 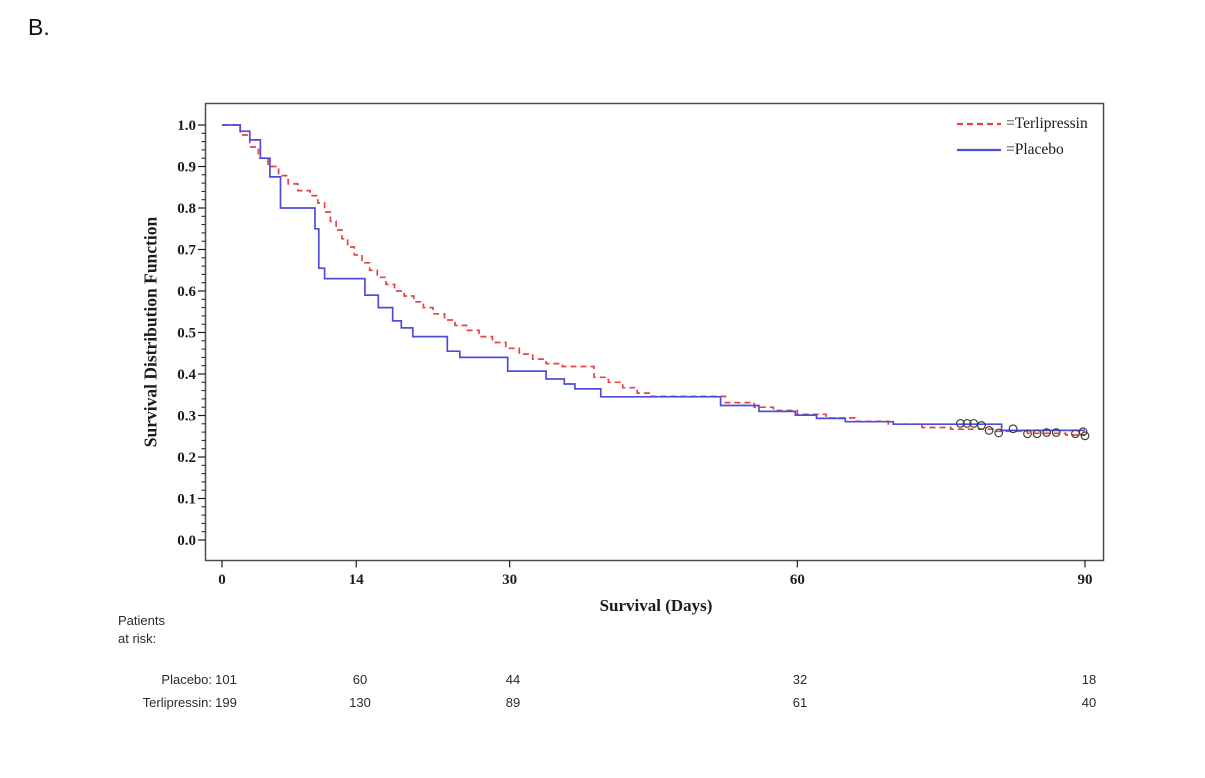 I want to click on at-risk-header-line1: Patients, so click(x=141, y=620).